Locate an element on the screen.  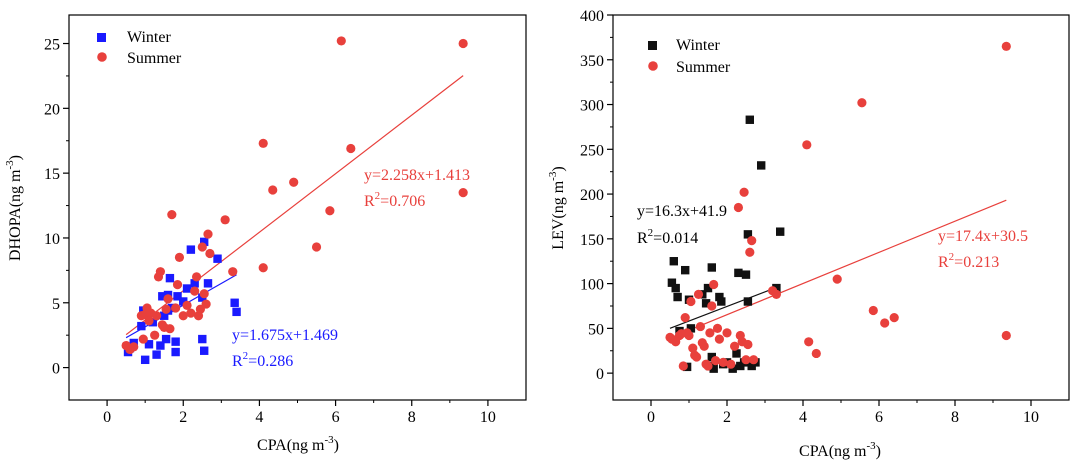
y-tick-label: 5 is located at coordinates (56, 304).